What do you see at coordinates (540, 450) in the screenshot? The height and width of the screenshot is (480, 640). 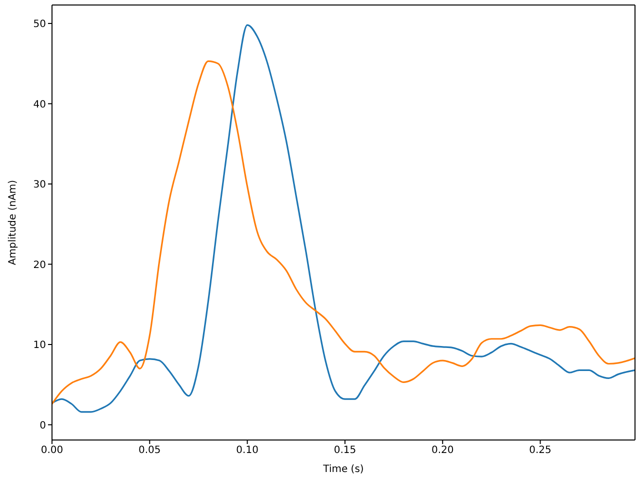 I see `x-tick-label: 0.25` at bounding box center [540, 450].